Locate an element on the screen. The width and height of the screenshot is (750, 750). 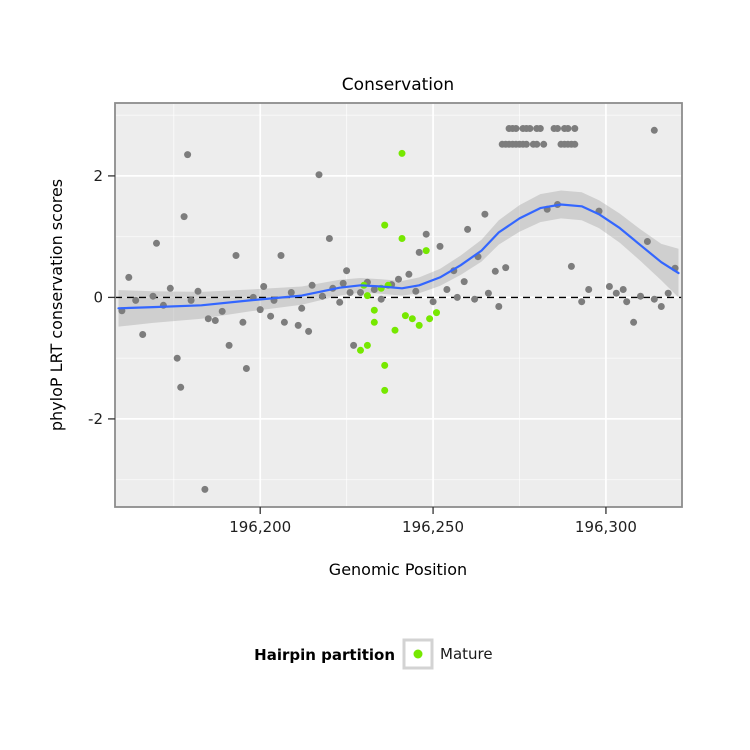
x-axis-label: Genomic Position is located at coordinates (398, 569).